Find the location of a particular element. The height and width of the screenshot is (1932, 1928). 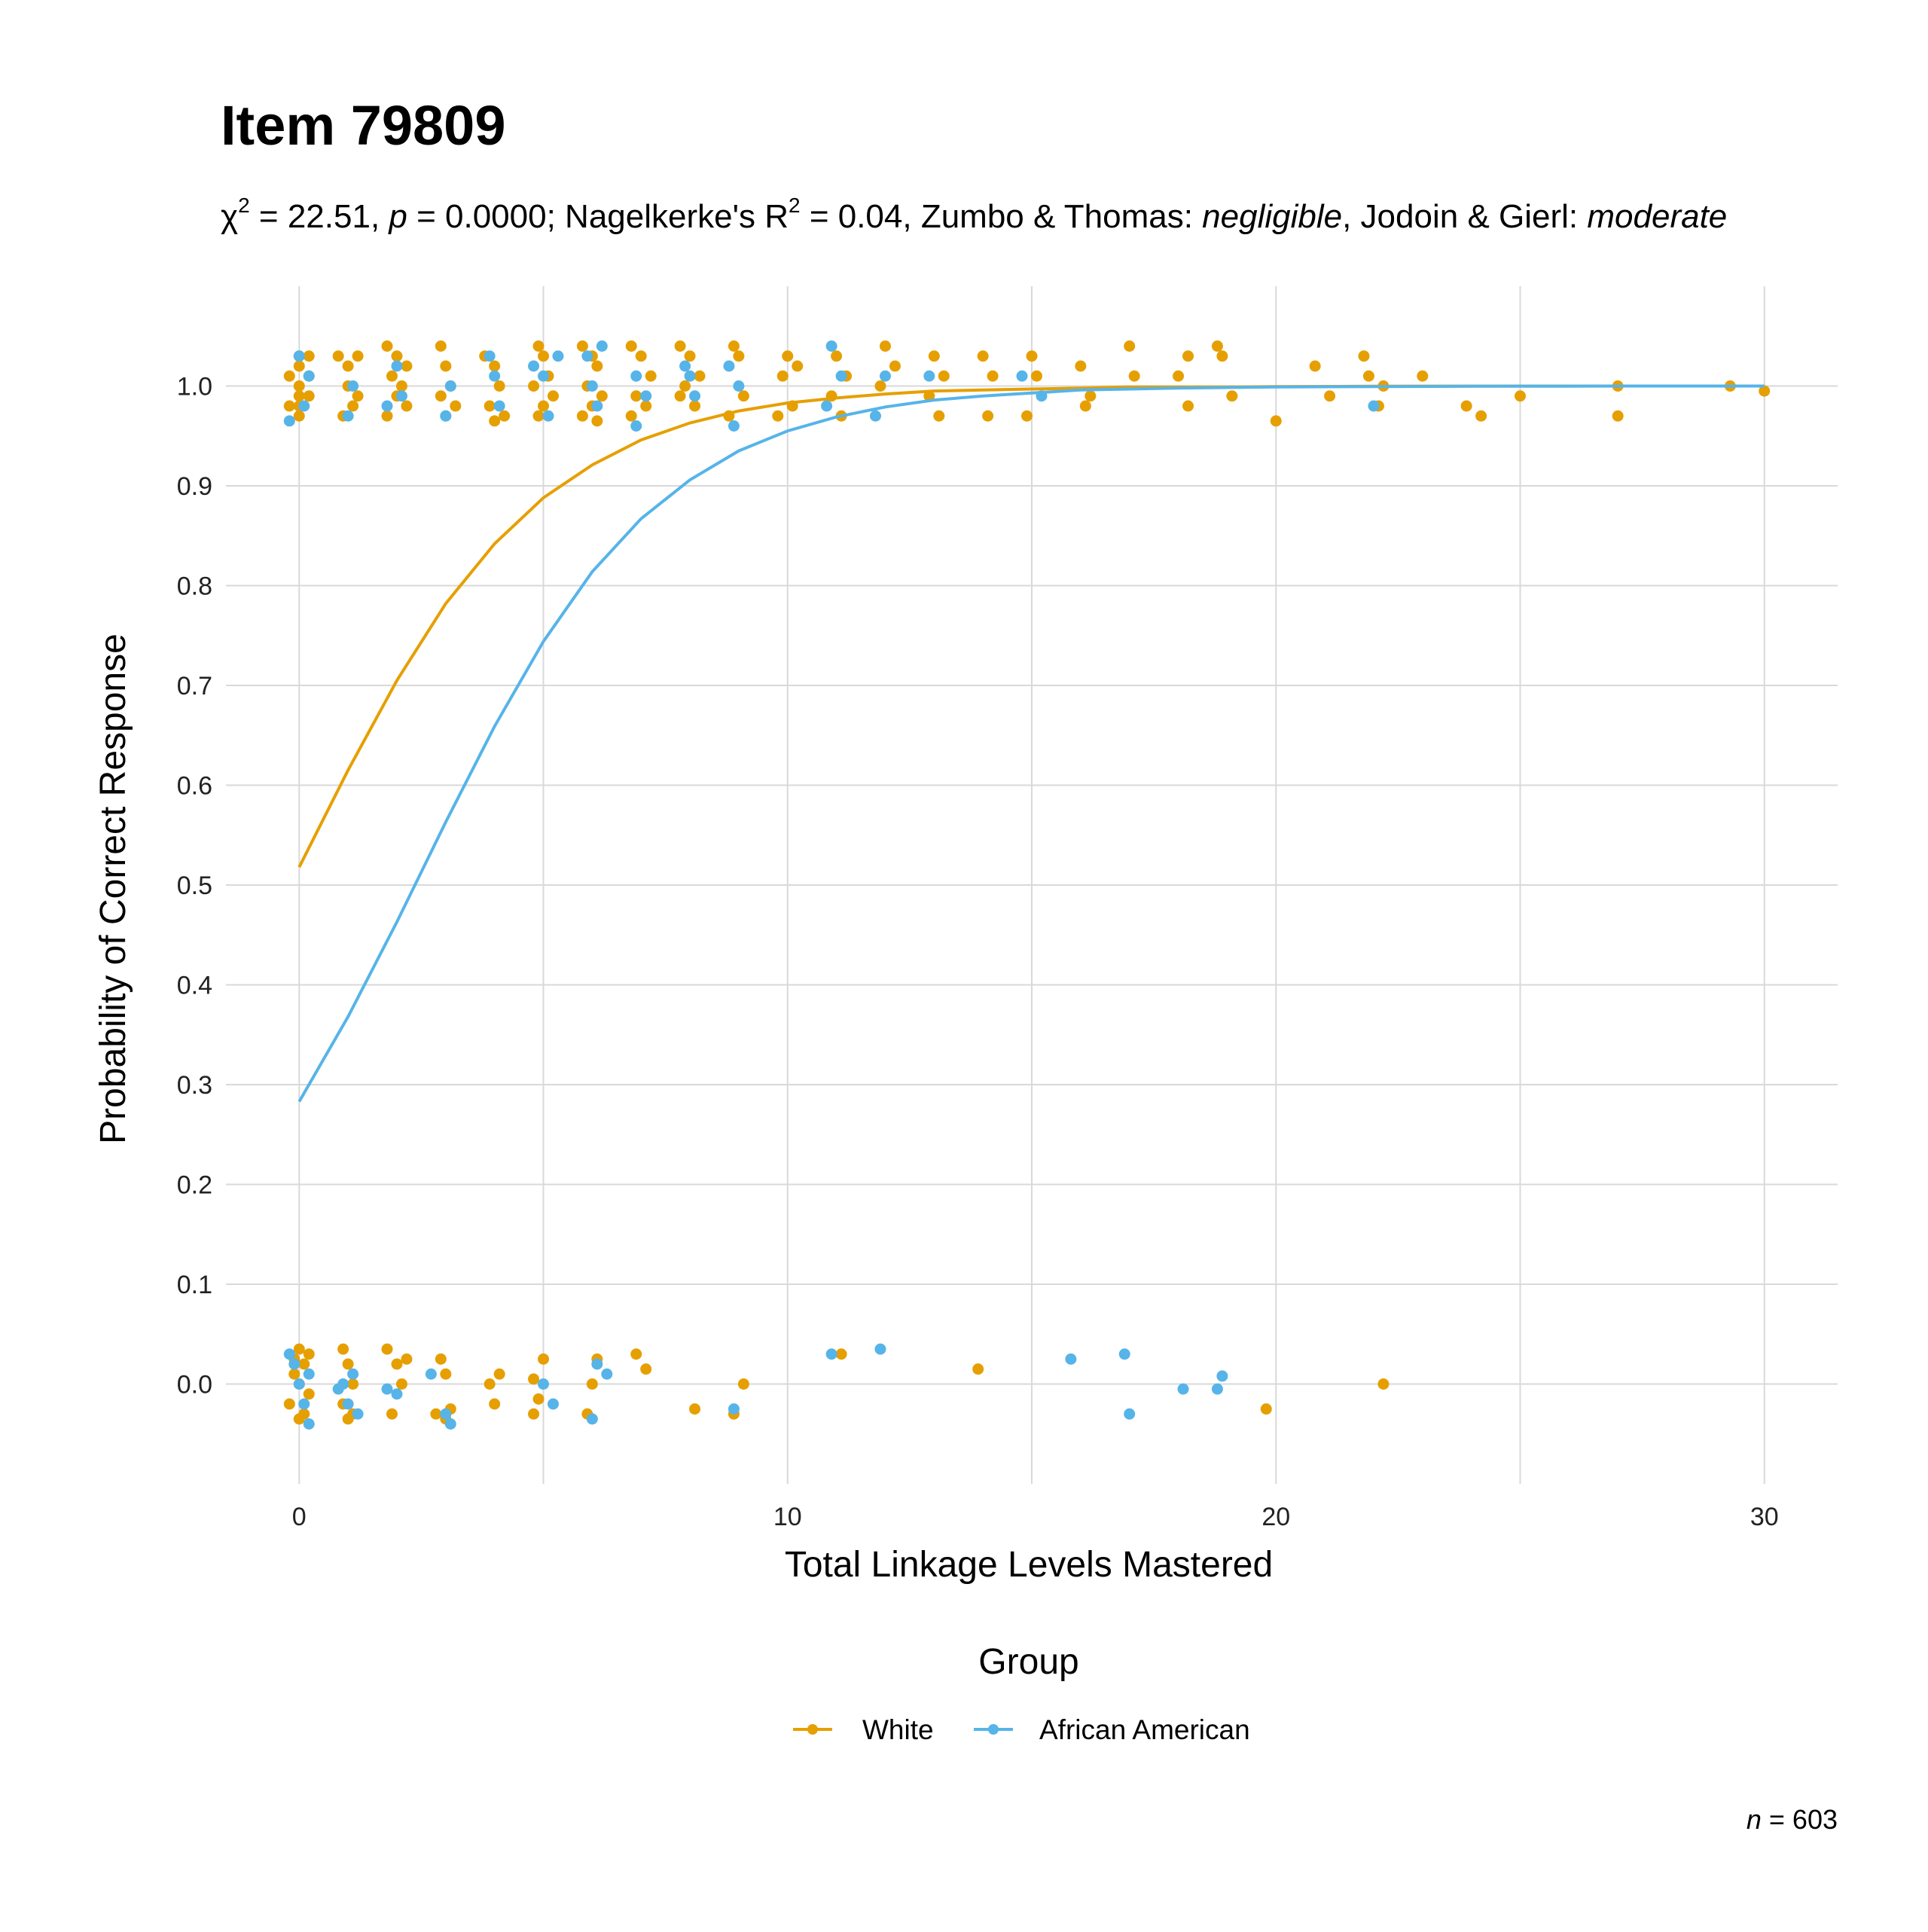

y-tick-label: 0.8 is located at coordinates (194, 587).